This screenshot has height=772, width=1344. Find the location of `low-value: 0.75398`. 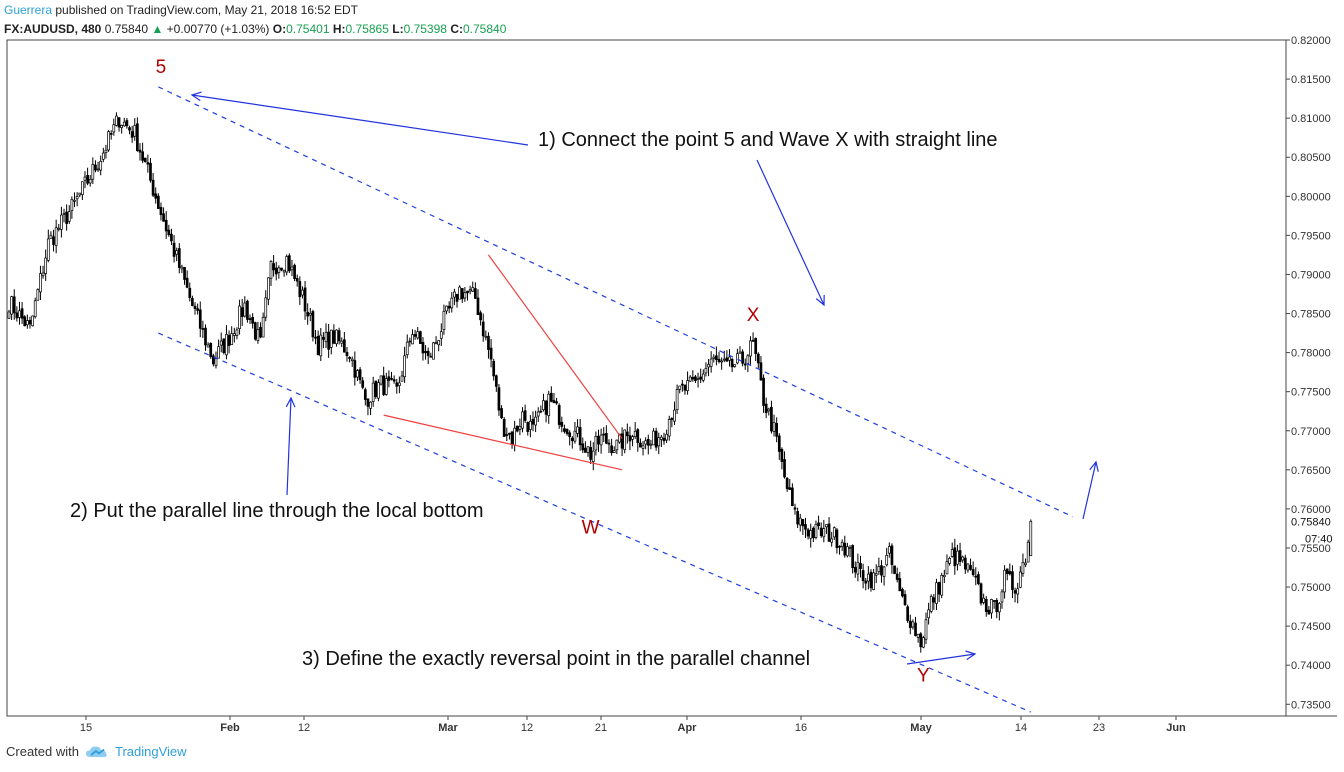

low-value: 0.75398 is located at coordinates (425, 29).